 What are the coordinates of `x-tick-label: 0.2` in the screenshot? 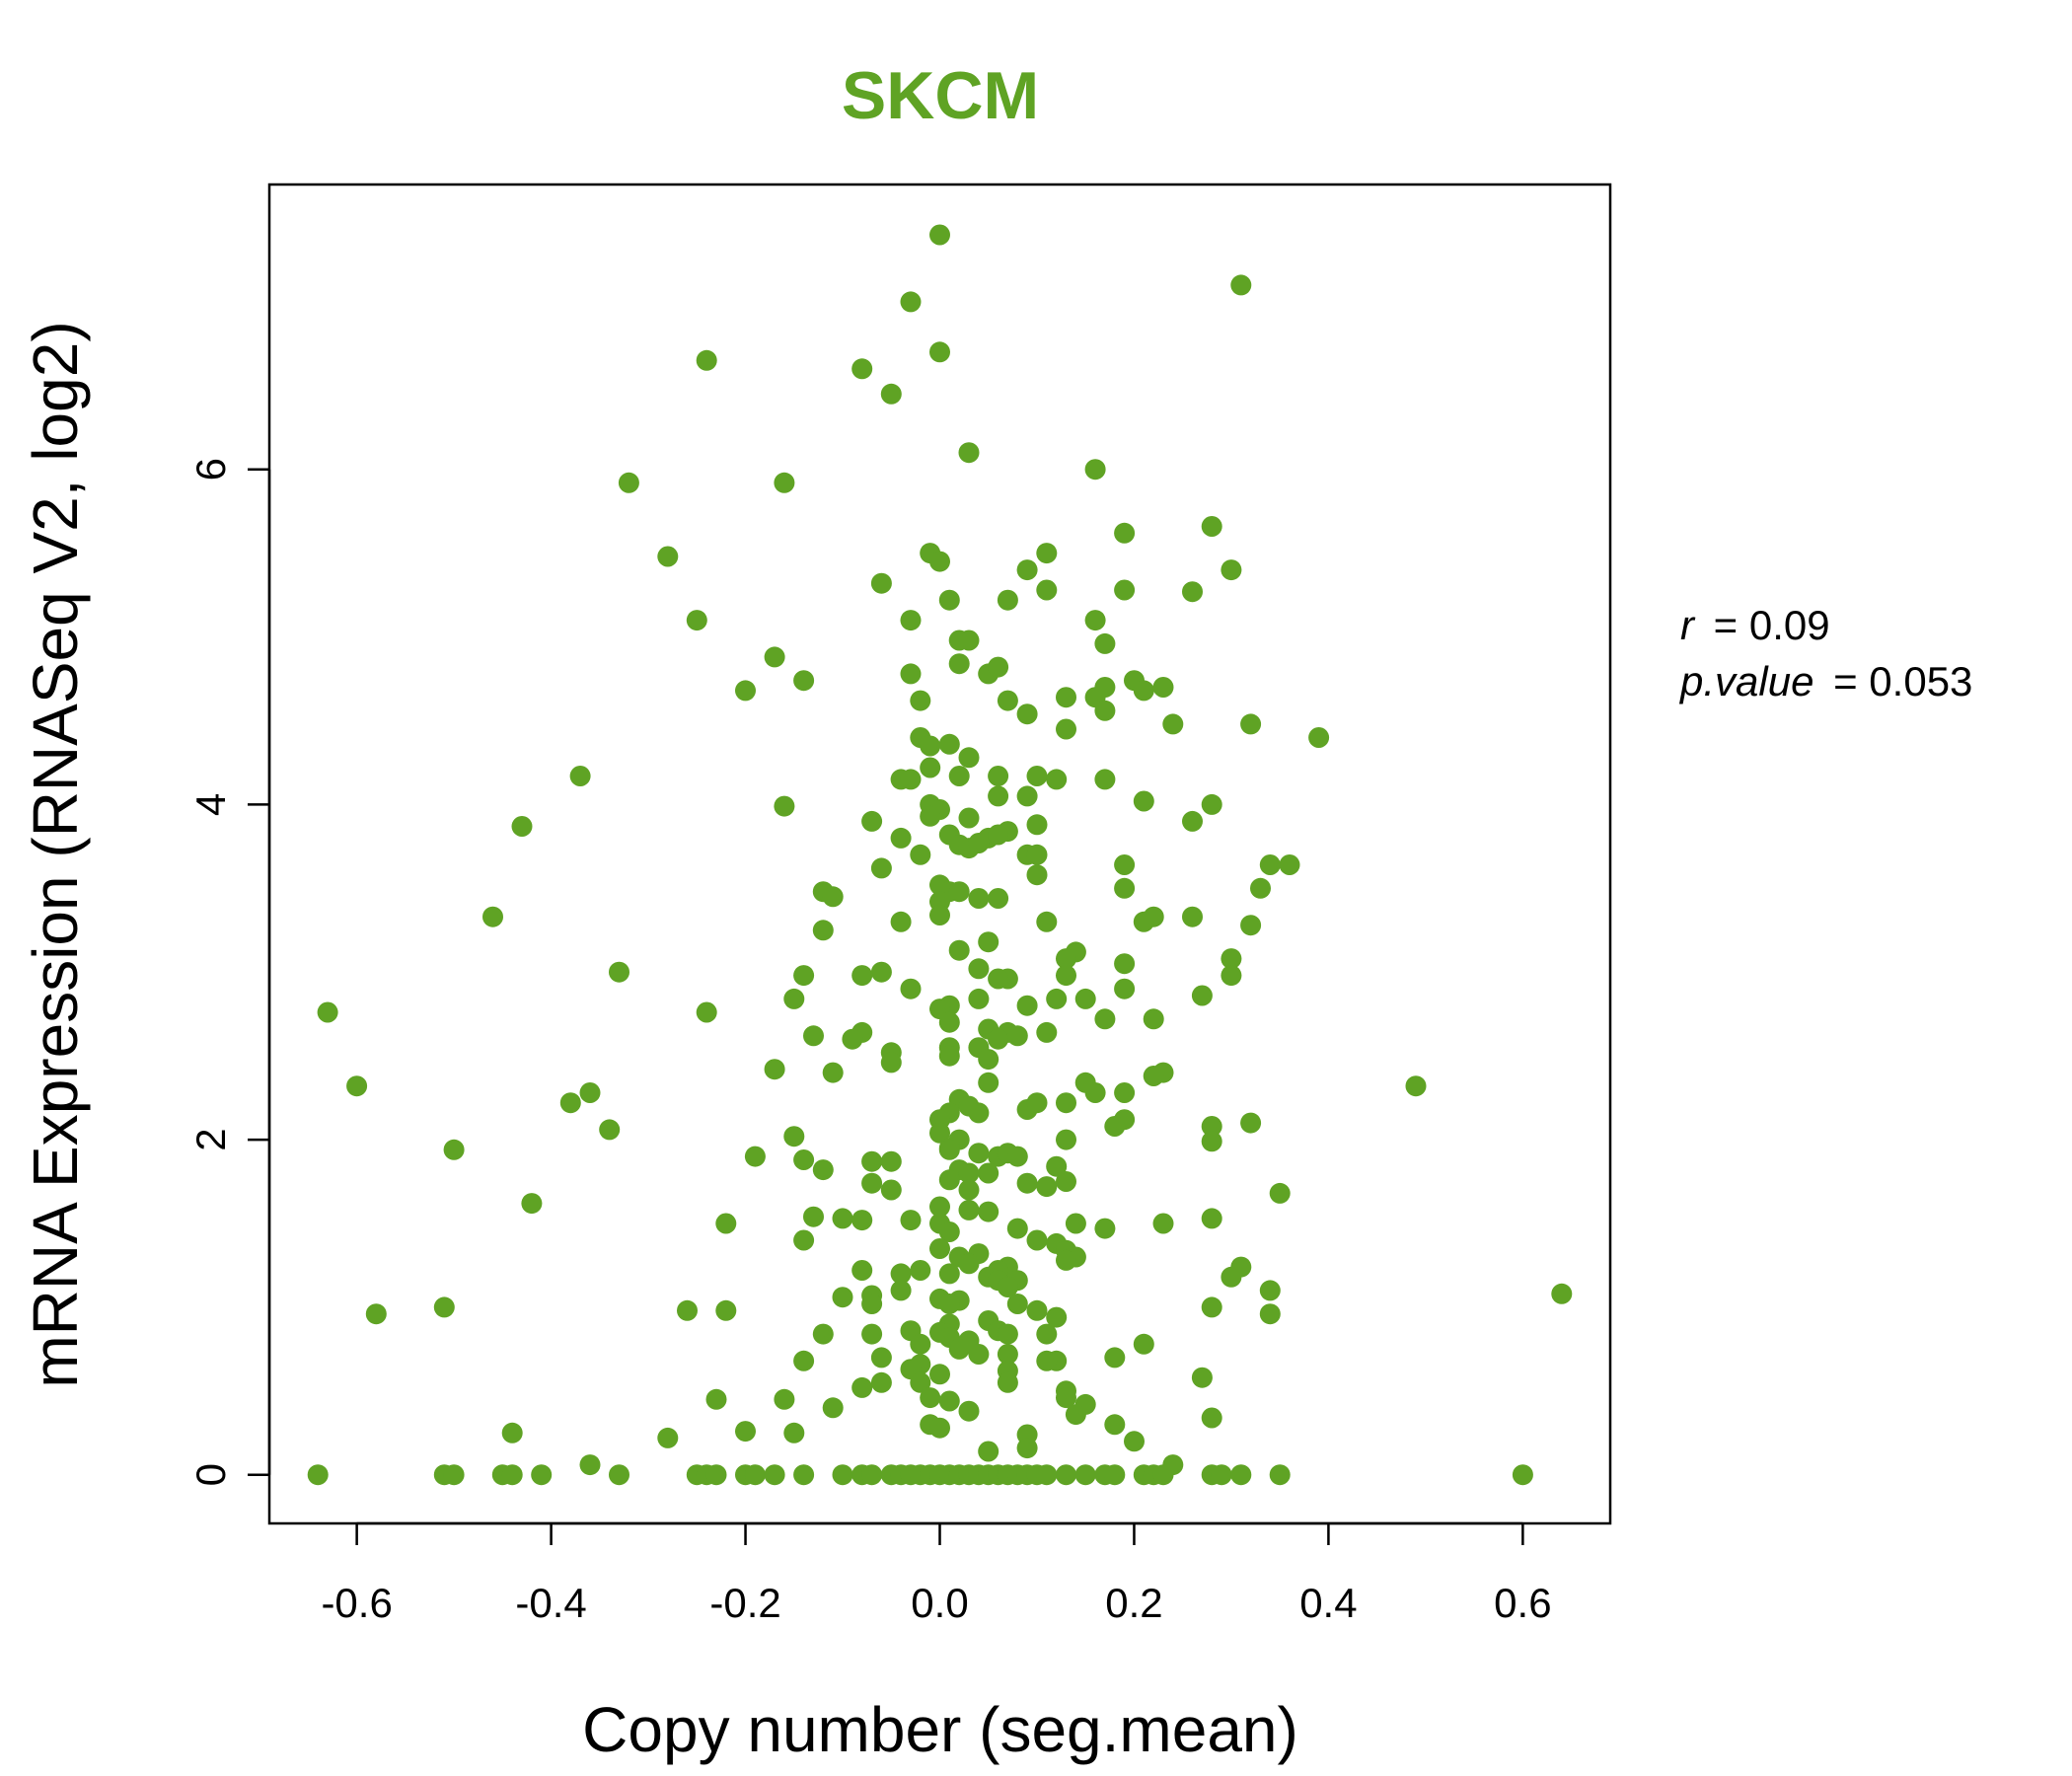 It's located at (1134, 1603).